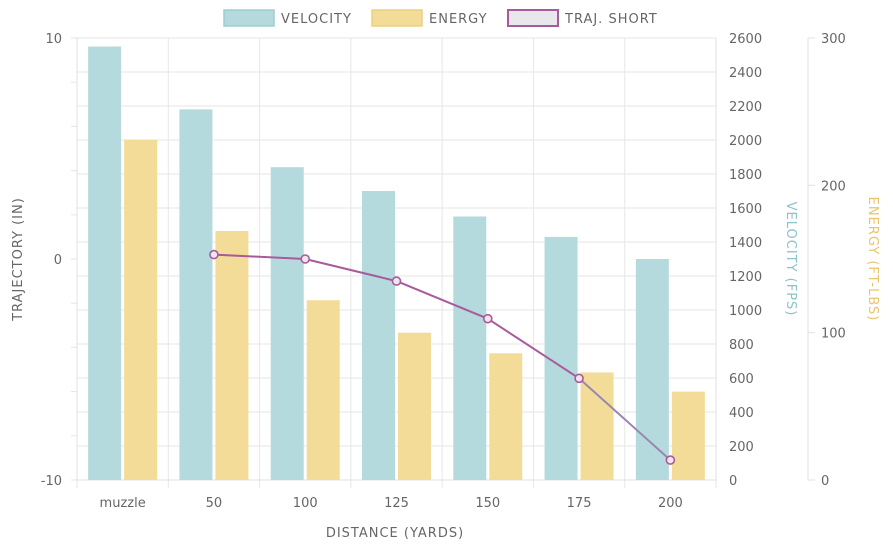 This screenshot has width=893, height=551. What do you see at coordinates (105, 263) in the screenshot?
I see `bar-velocity-muzzle` at bounding box center [105, 263].